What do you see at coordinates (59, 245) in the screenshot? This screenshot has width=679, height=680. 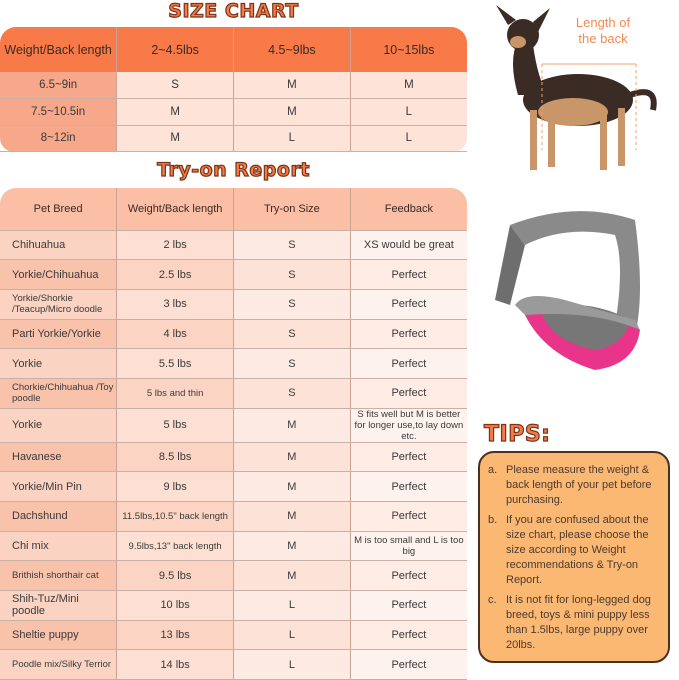 I see `try-on-cell: Chihuahua` at bounding box center [59, 245].